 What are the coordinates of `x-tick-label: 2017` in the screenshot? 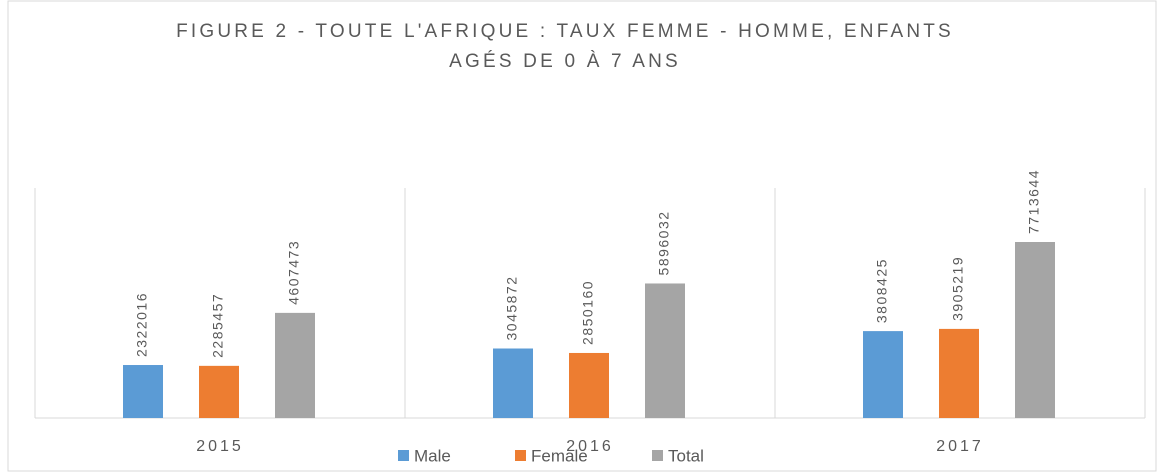 It's located at (960, 446).